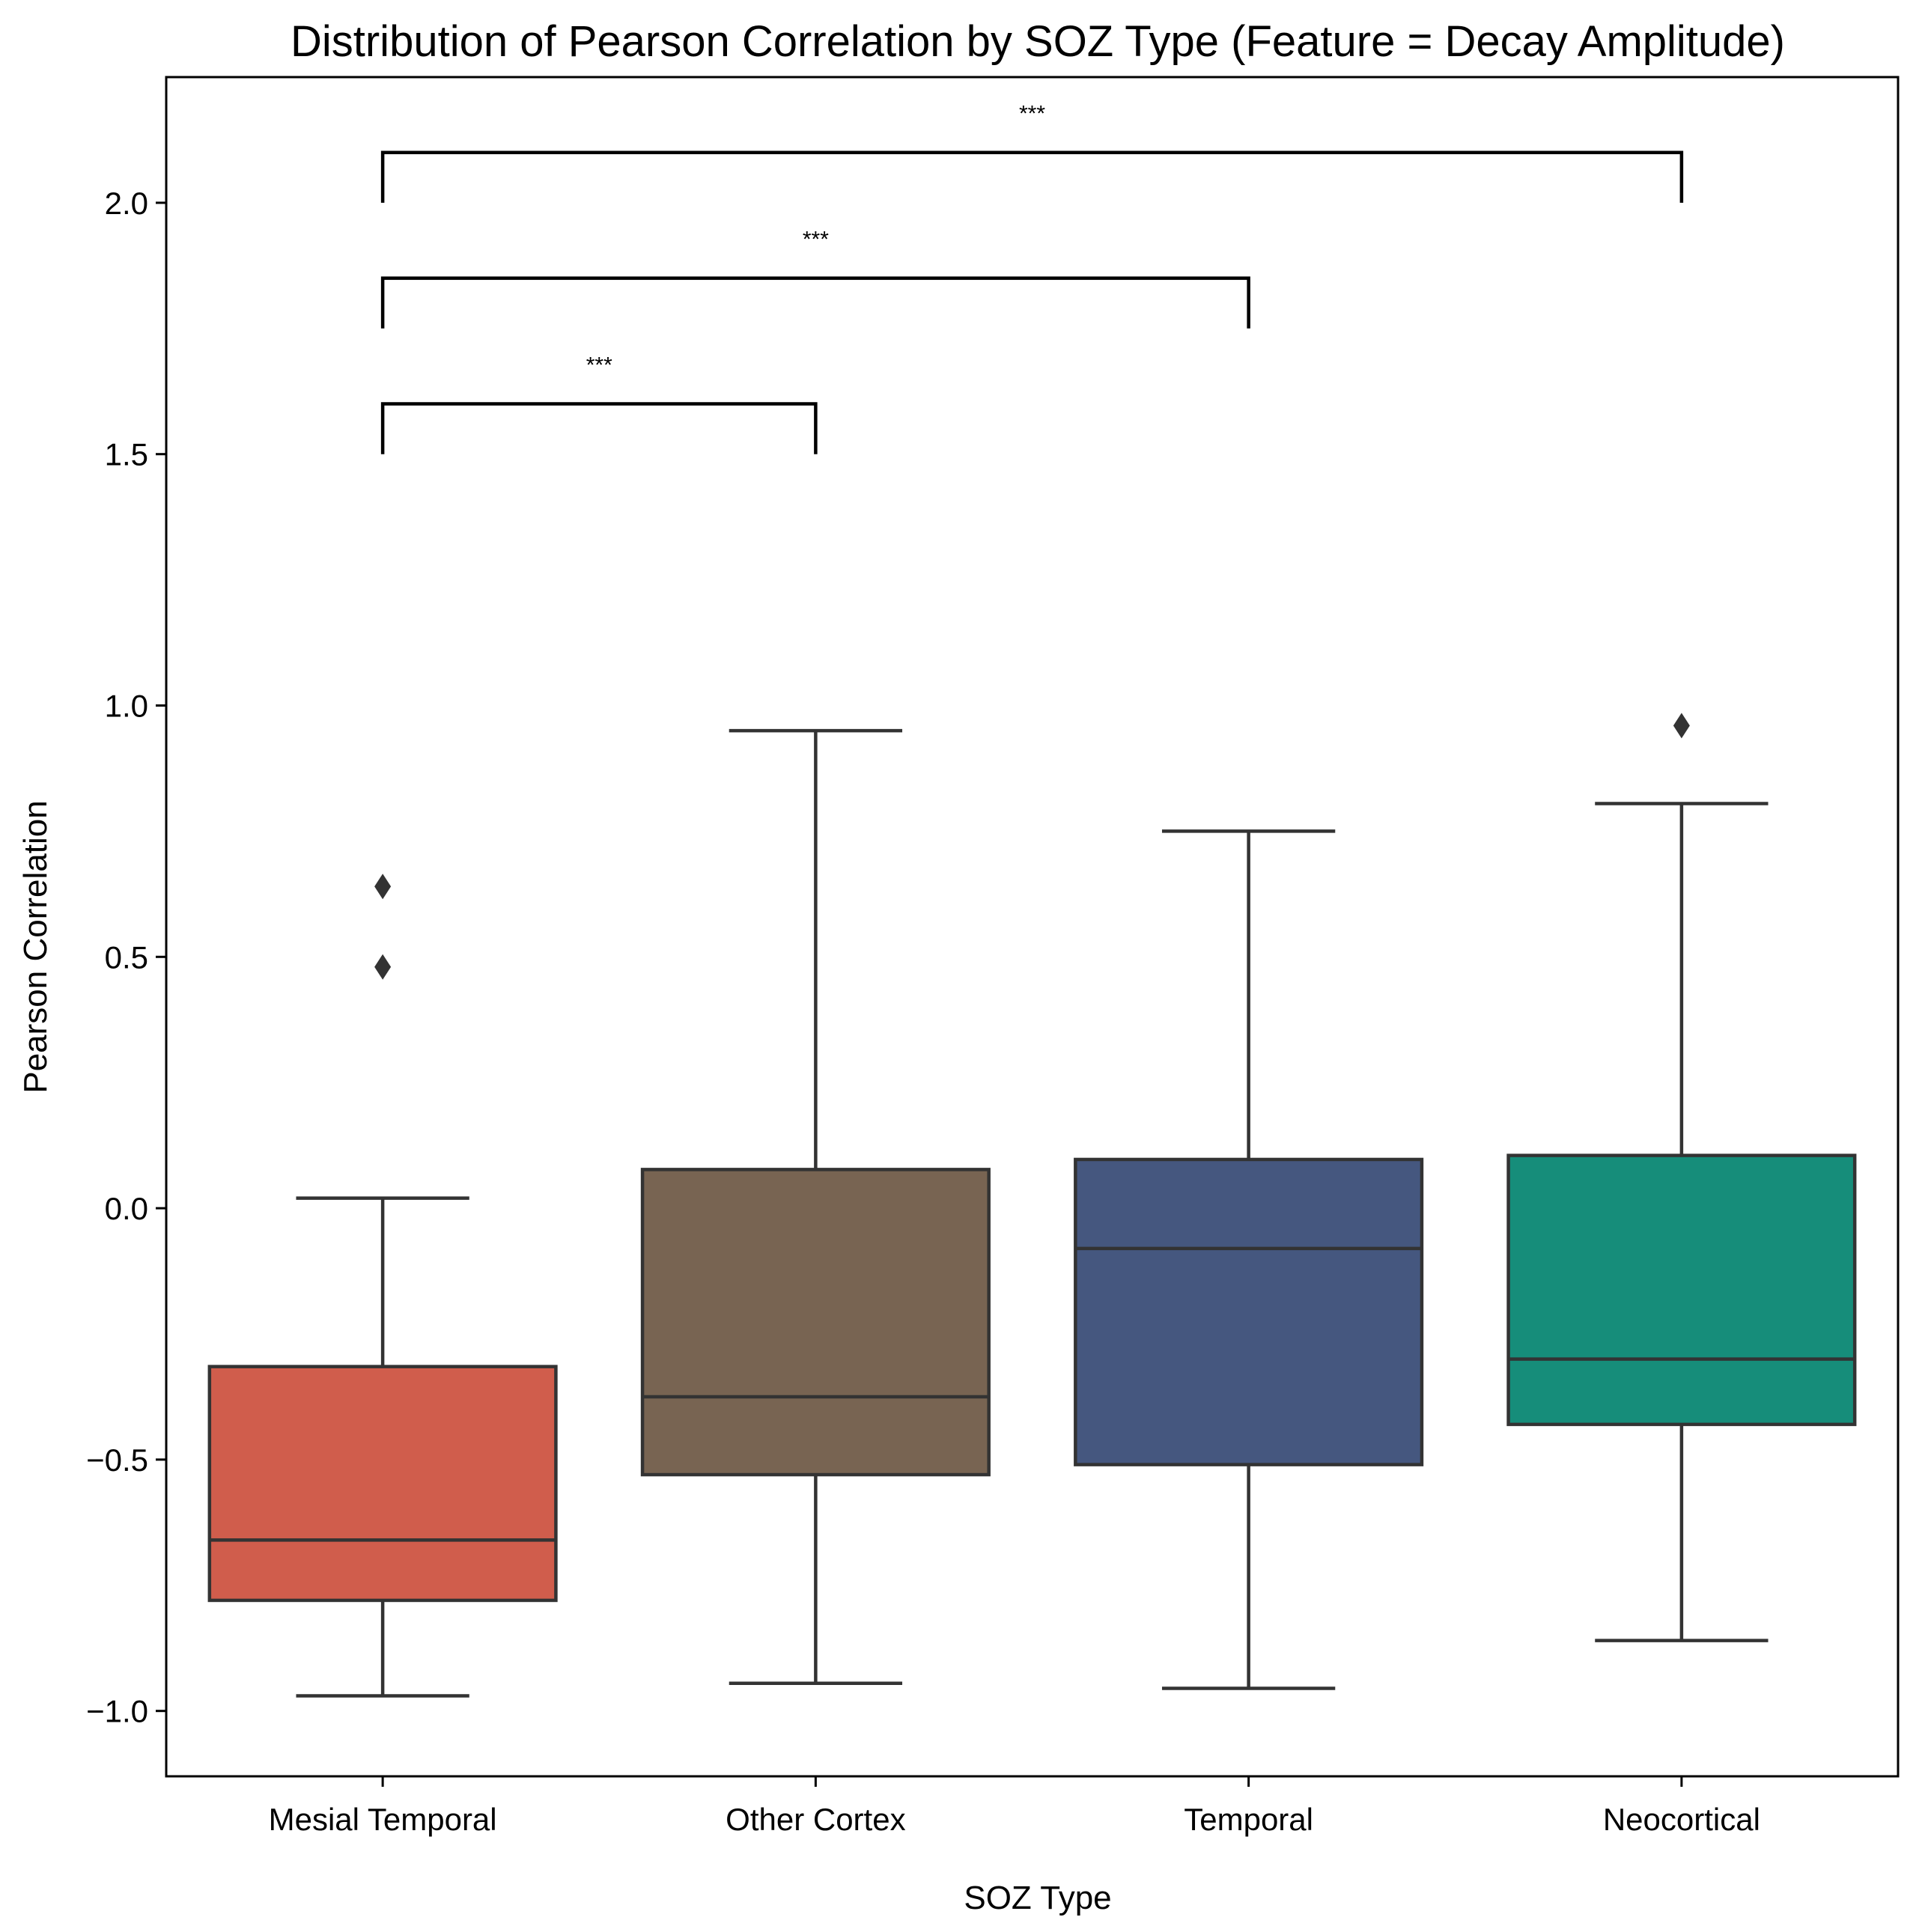 The height and width of the screenshot is (1932, 1928). Describe the element at coordinates (126, 204) in the screenshot. I see `y-tick-label: 2.0` at that location.